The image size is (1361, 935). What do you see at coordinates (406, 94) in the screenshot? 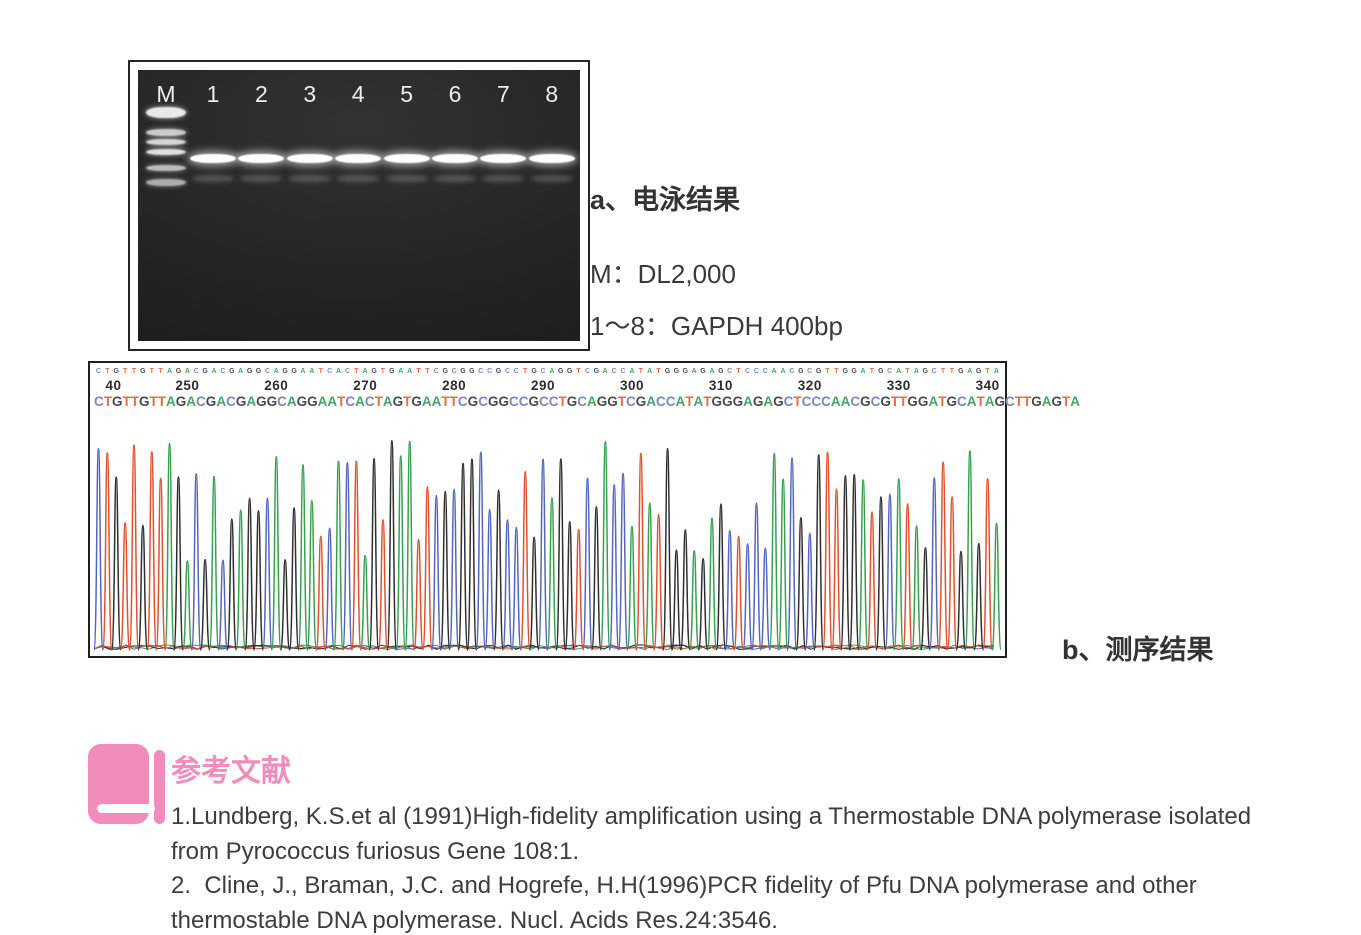
I see `gel-lane-label: 5` at bounding box center [406, 94].